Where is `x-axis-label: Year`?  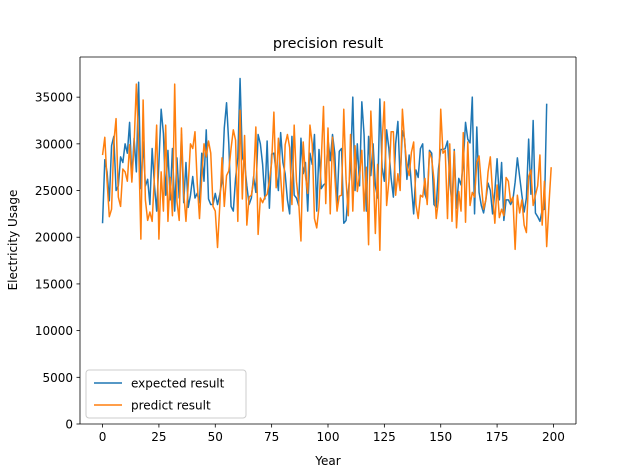 x-axis-label: Year is located at coordinates (327, 461).